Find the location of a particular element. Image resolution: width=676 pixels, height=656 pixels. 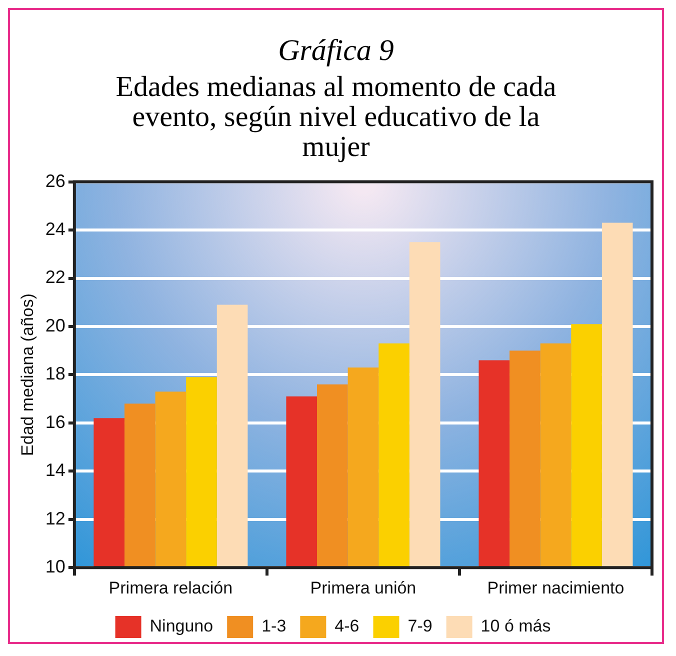

y-axis-title: Edad mediana (años) is located at coordinates (27, 374).